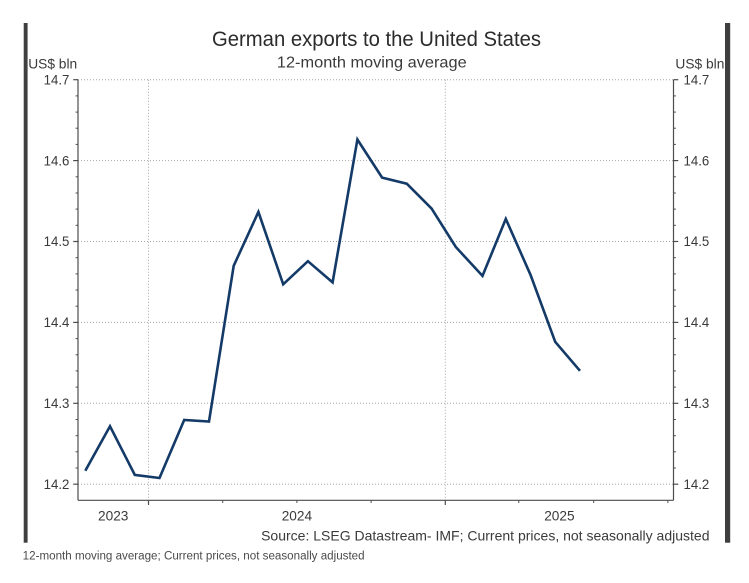 Image resolution: width=749 pixels, height=583 pixels. Describe the element at coordinates (559, 515) in the screenshot. I see `svg-text: 2025` at that location.